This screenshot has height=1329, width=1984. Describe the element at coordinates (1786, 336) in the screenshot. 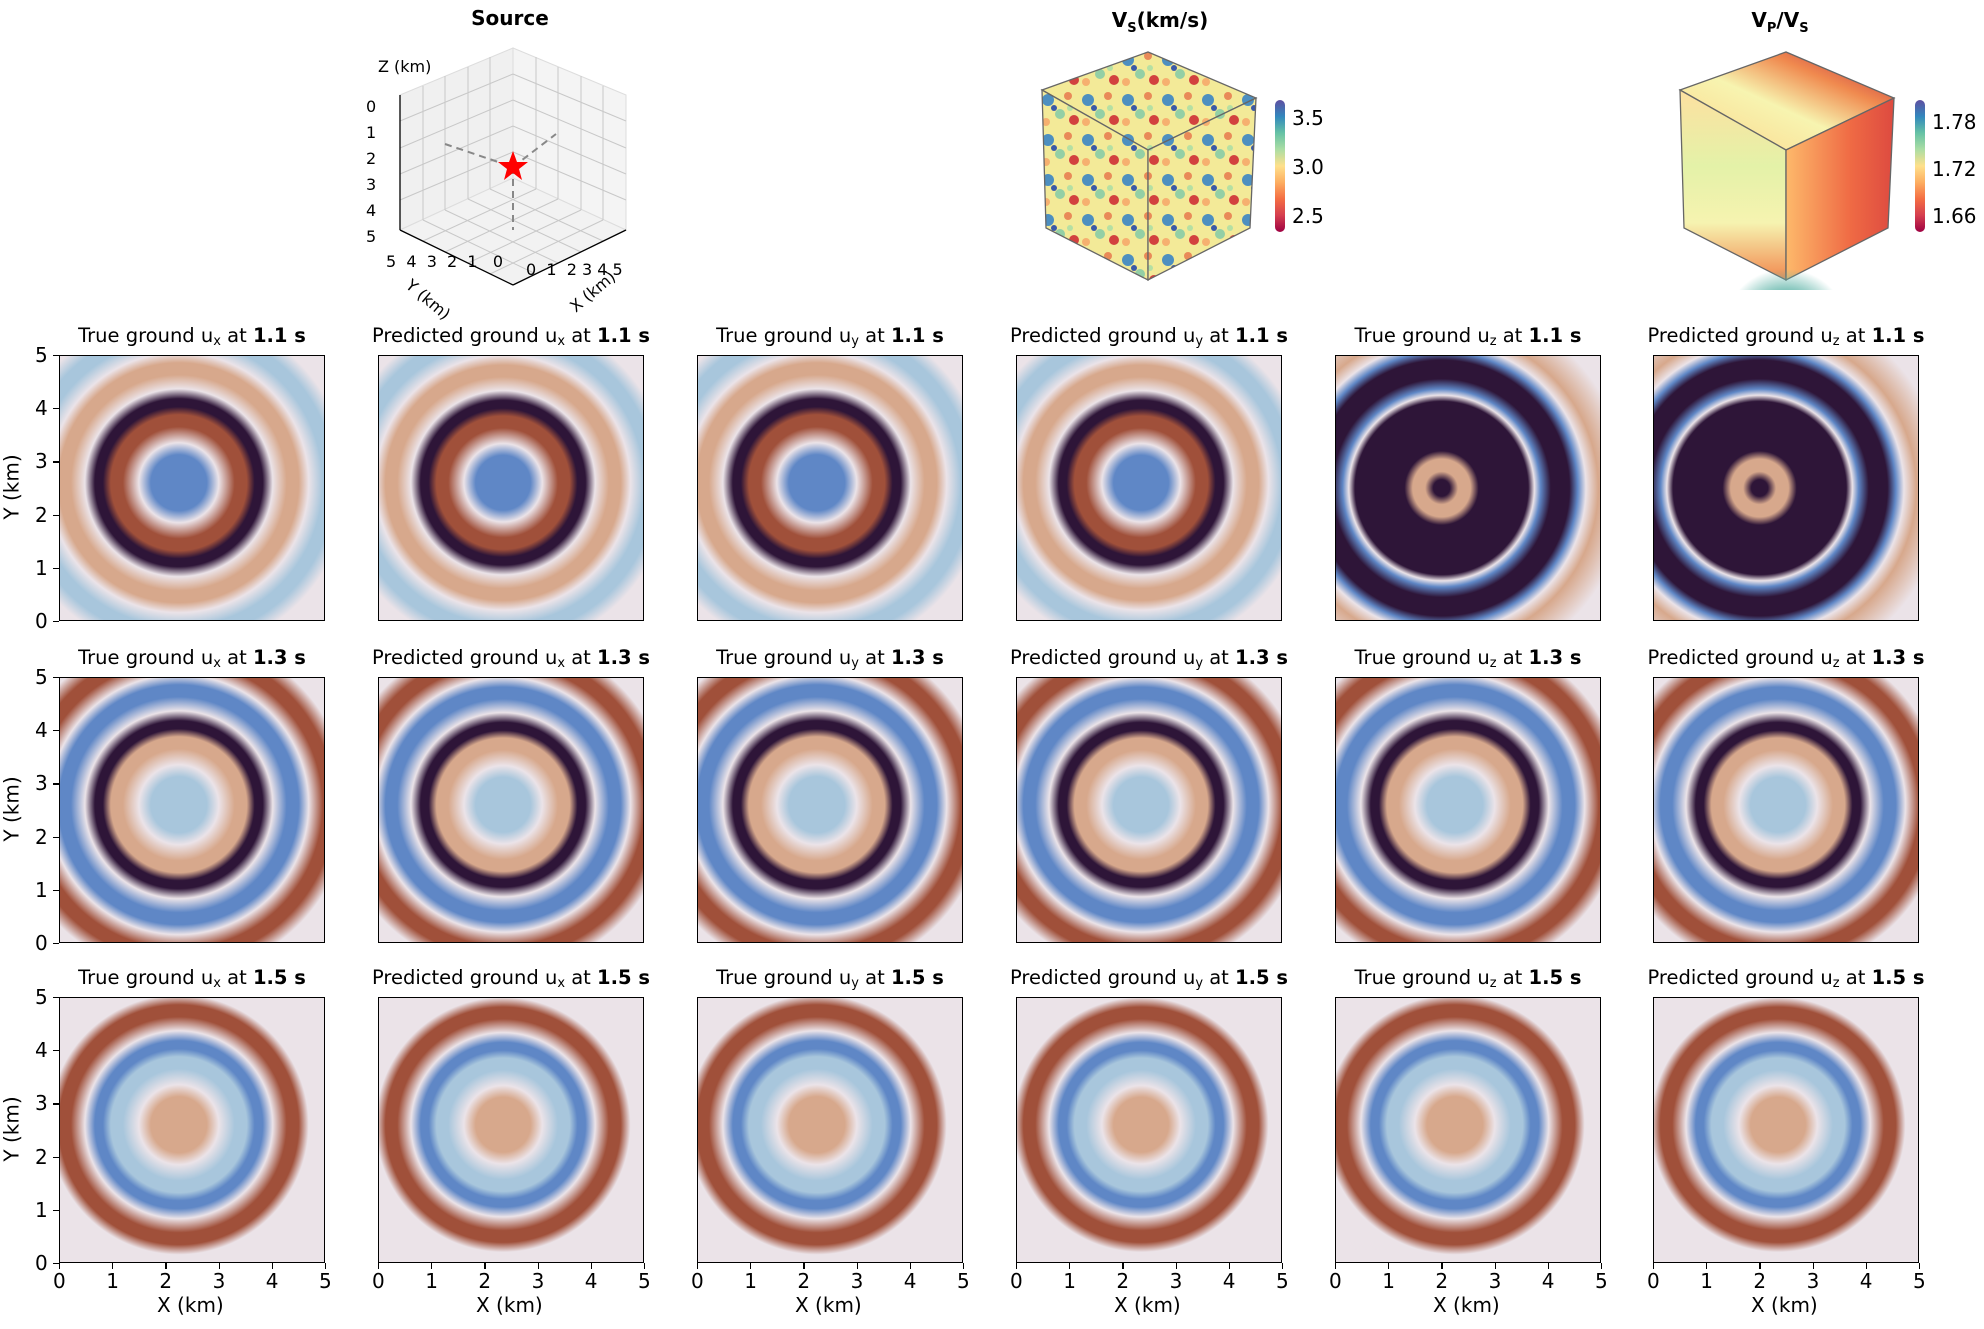

I see `panel-title: Predicted ground uz at 1.1 s` at that location.